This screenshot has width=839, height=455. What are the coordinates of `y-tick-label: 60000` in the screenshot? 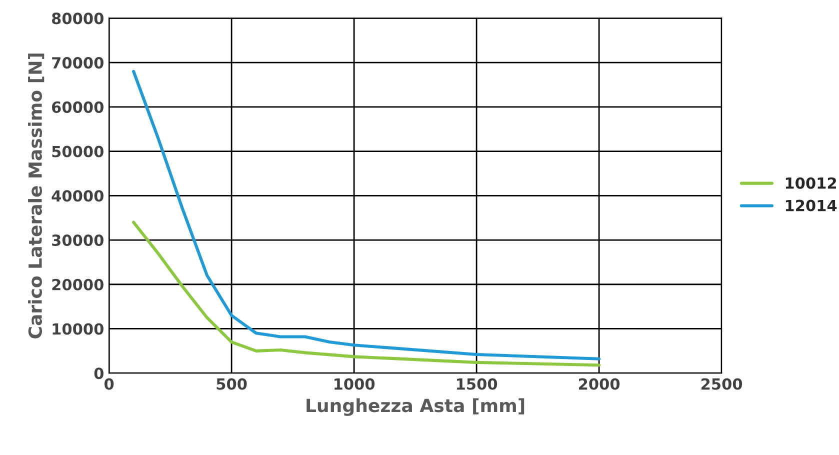 It's located at (78, 107).